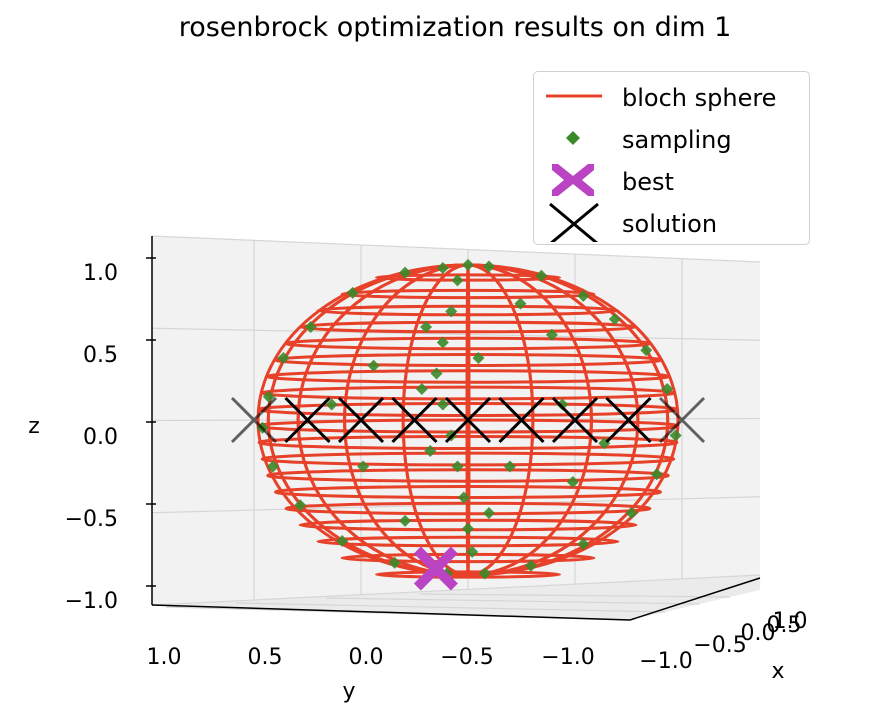 The width and height of the screenshot is (872, 728). I want to click on z-tick-label: −1.0, so click(91, 601).